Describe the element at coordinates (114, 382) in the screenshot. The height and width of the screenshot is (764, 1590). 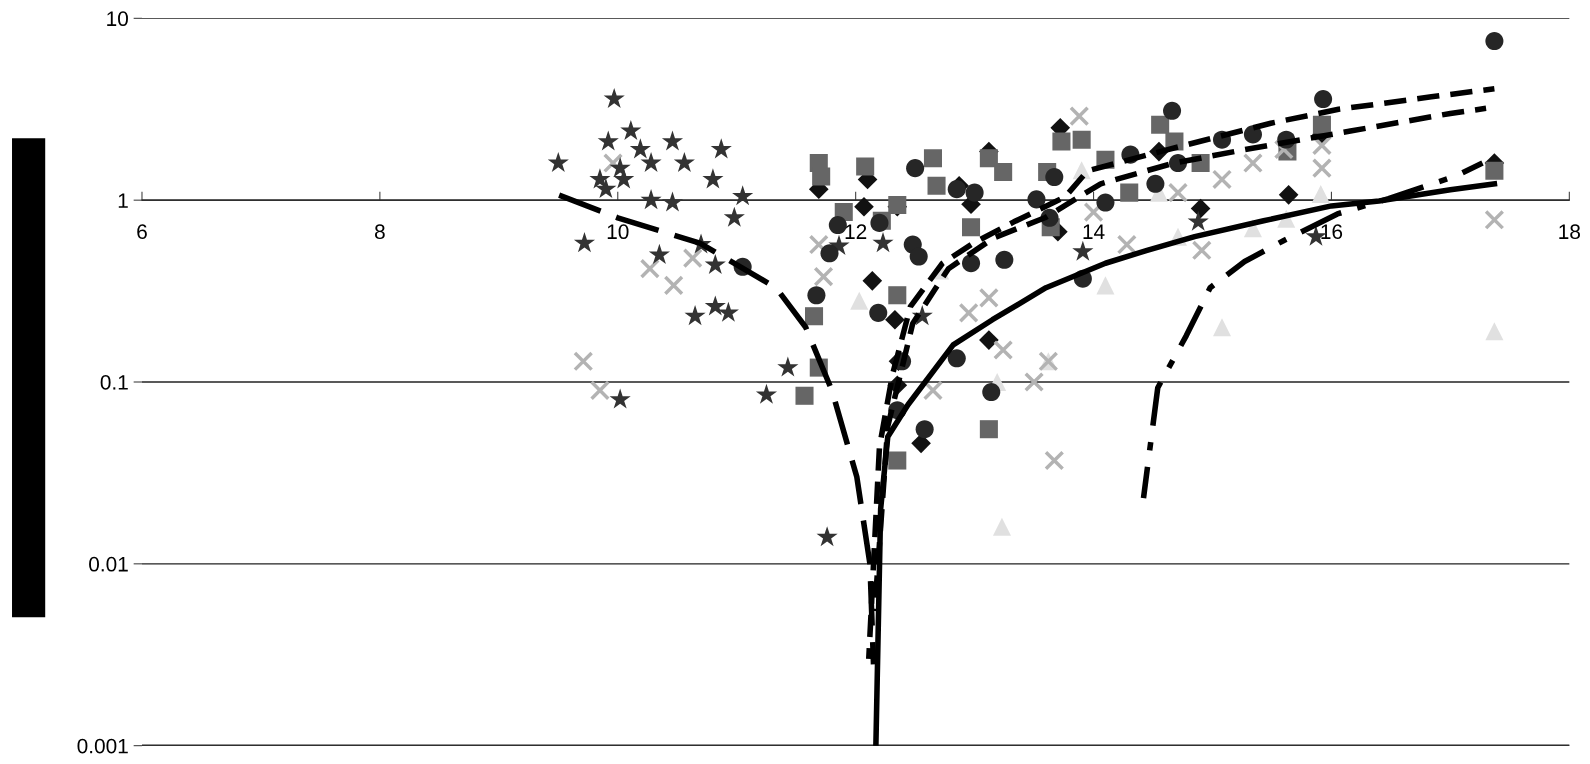
I see `y-tick-label: 0.1` at that location.